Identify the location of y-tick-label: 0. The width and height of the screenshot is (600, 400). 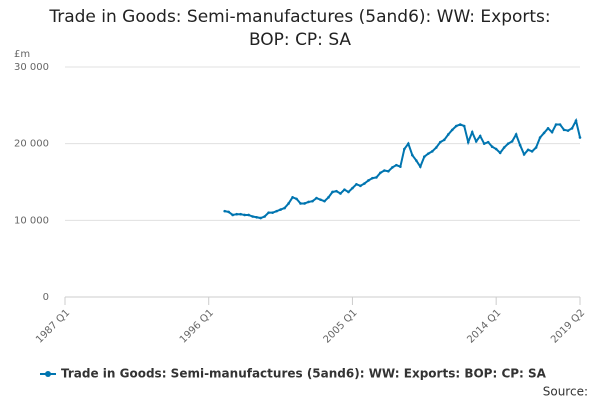
(46, 297).